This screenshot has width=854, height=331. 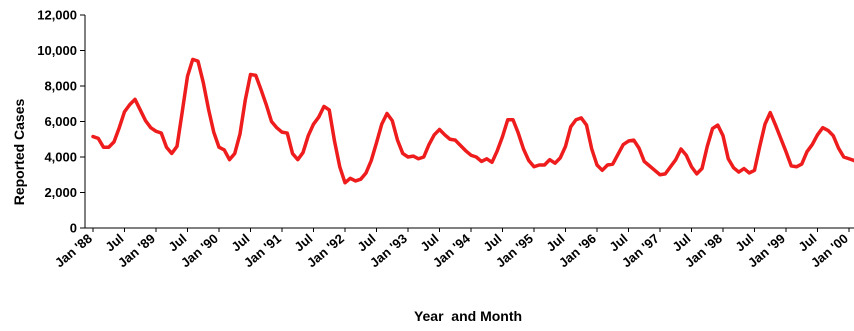 I want to click on y-tick-label: 0, so click(x=73, y=228).